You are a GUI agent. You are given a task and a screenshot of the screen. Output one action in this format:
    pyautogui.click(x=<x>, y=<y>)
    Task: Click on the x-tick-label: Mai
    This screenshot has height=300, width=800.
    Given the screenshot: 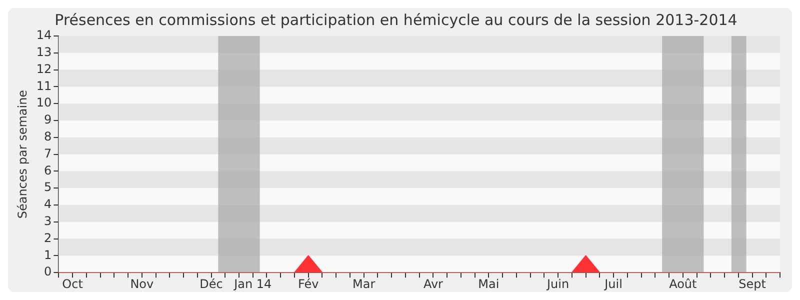 What is the action you would take?
    pyautogui.click(x=489, y=283)
    